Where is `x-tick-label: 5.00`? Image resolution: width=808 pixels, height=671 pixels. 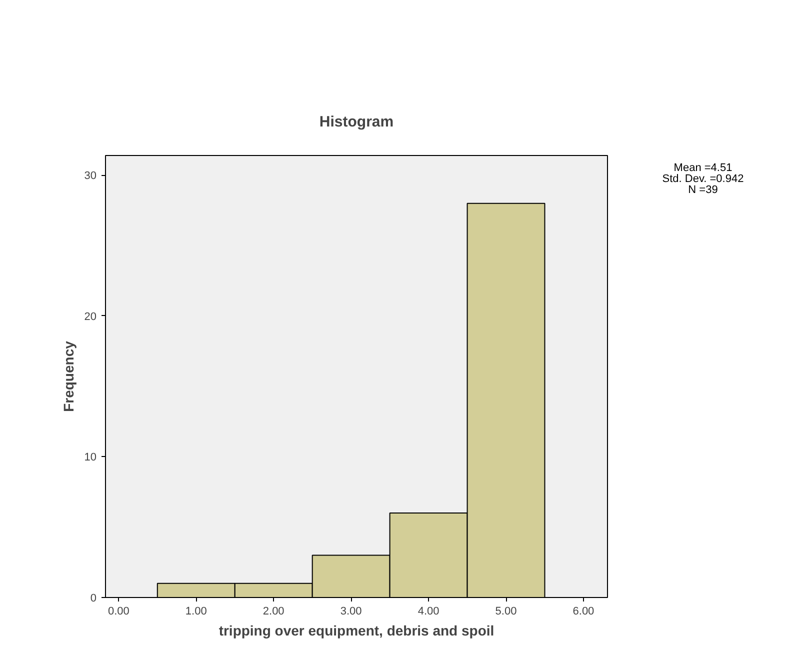
x-tick-label: 5.00 is located at coordinates (506, 612).